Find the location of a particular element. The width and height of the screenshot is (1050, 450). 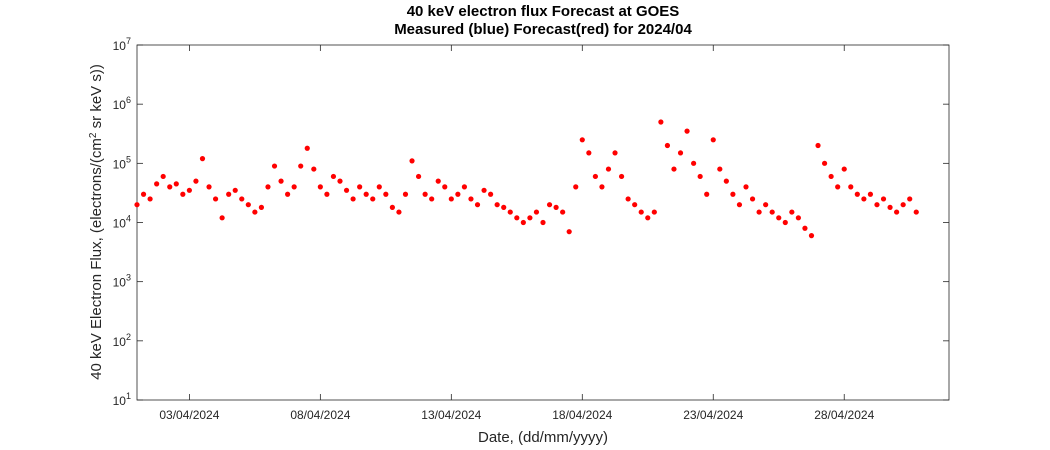

y-tick-label: 10⁶ is located at coordinates (122, 103).